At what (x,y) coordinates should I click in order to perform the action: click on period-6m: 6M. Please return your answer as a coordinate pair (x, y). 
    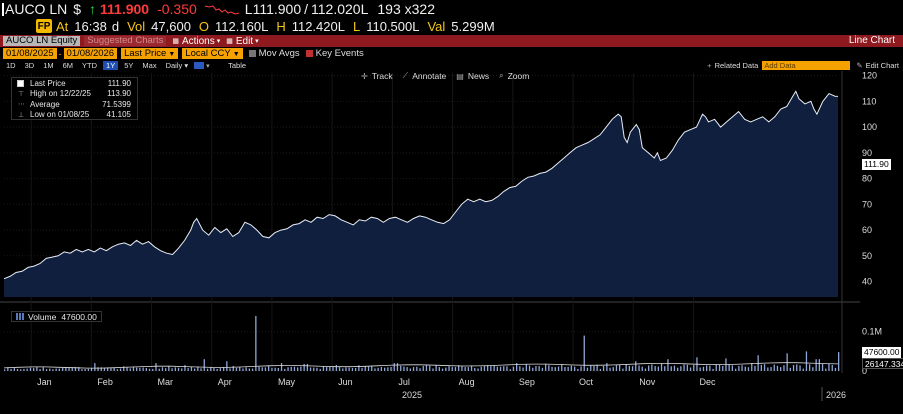
    Looking at the image, I should click on (68, 65).